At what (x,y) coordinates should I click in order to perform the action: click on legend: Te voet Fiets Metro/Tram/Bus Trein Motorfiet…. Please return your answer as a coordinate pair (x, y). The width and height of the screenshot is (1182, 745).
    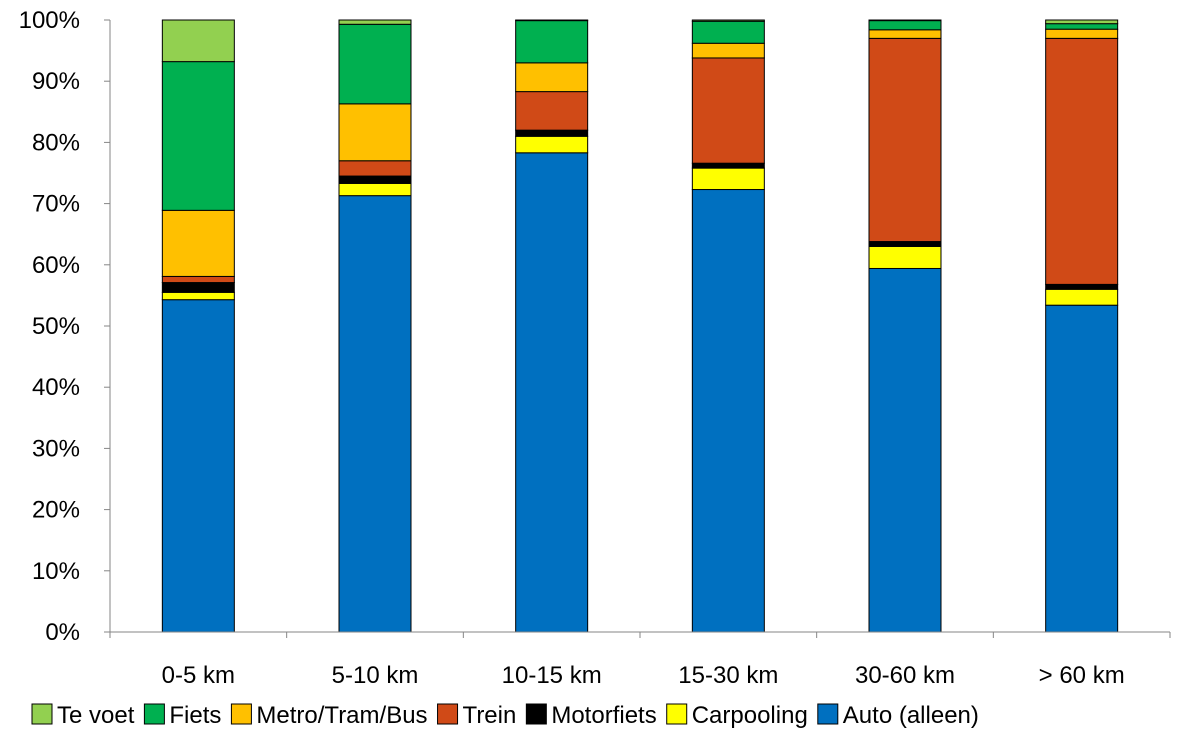
    Looking at the image, I should click on (505, 715).